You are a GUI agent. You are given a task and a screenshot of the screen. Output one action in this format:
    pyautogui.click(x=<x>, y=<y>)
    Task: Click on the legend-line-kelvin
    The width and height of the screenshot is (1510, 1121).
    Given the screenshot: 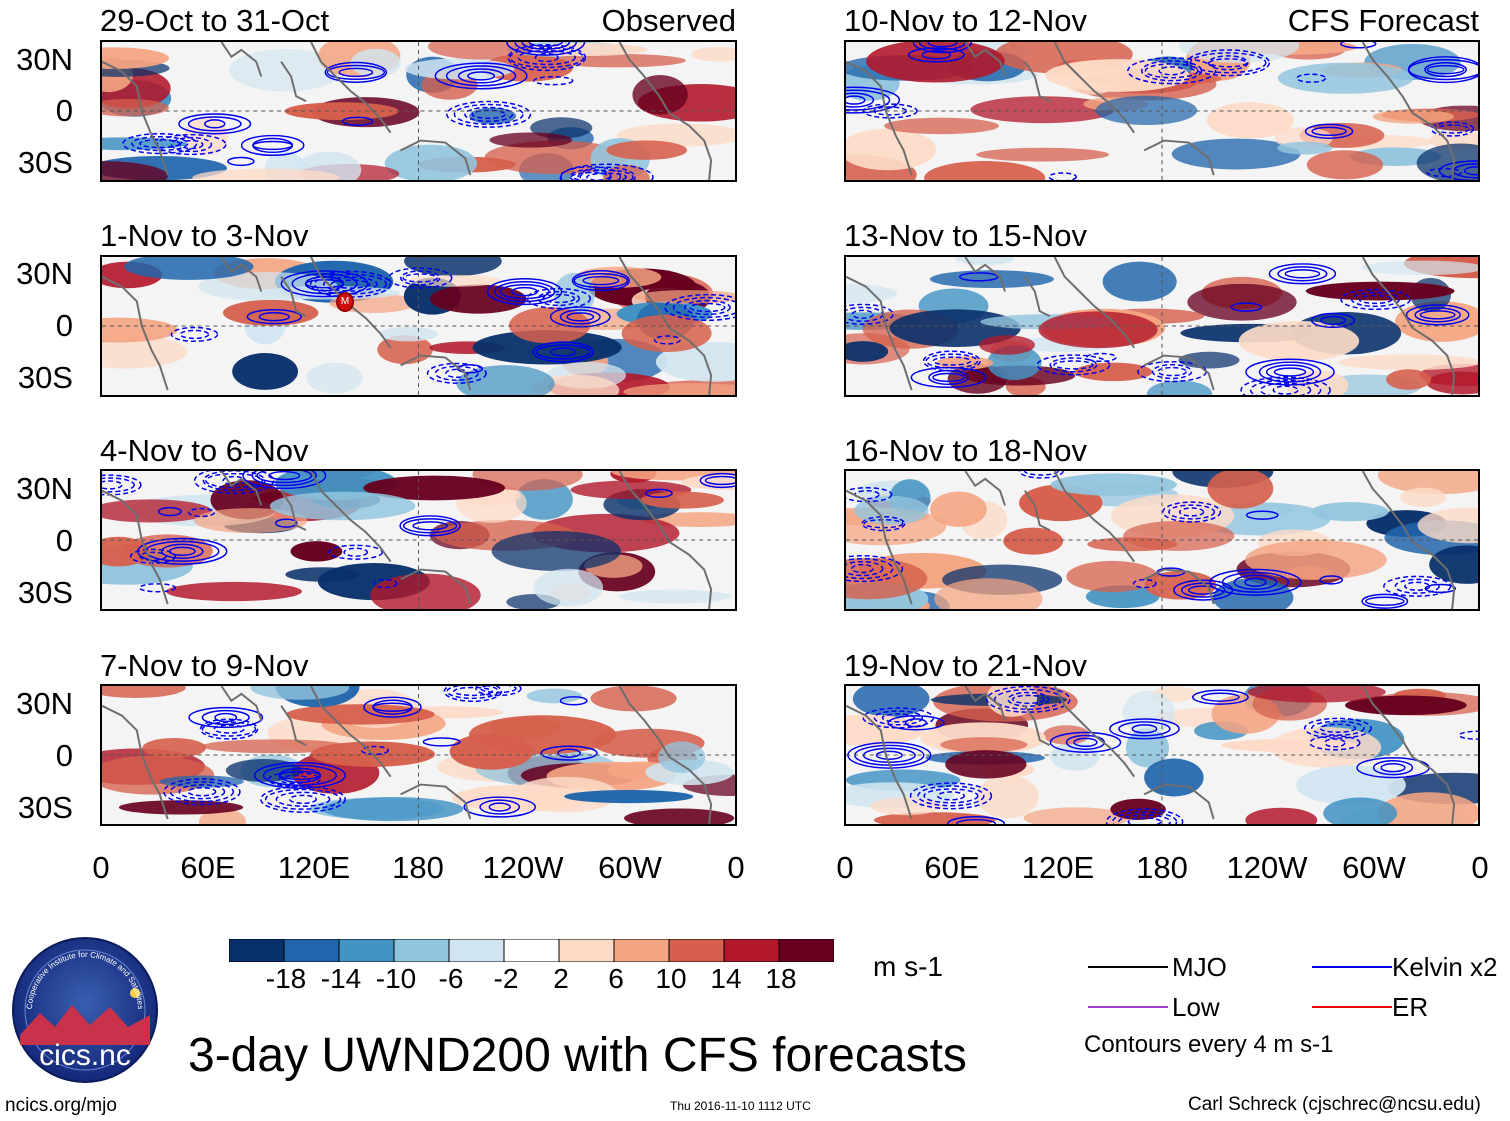 What is the action you would take?
    pyautogui.click(x=1352, y=967)
    